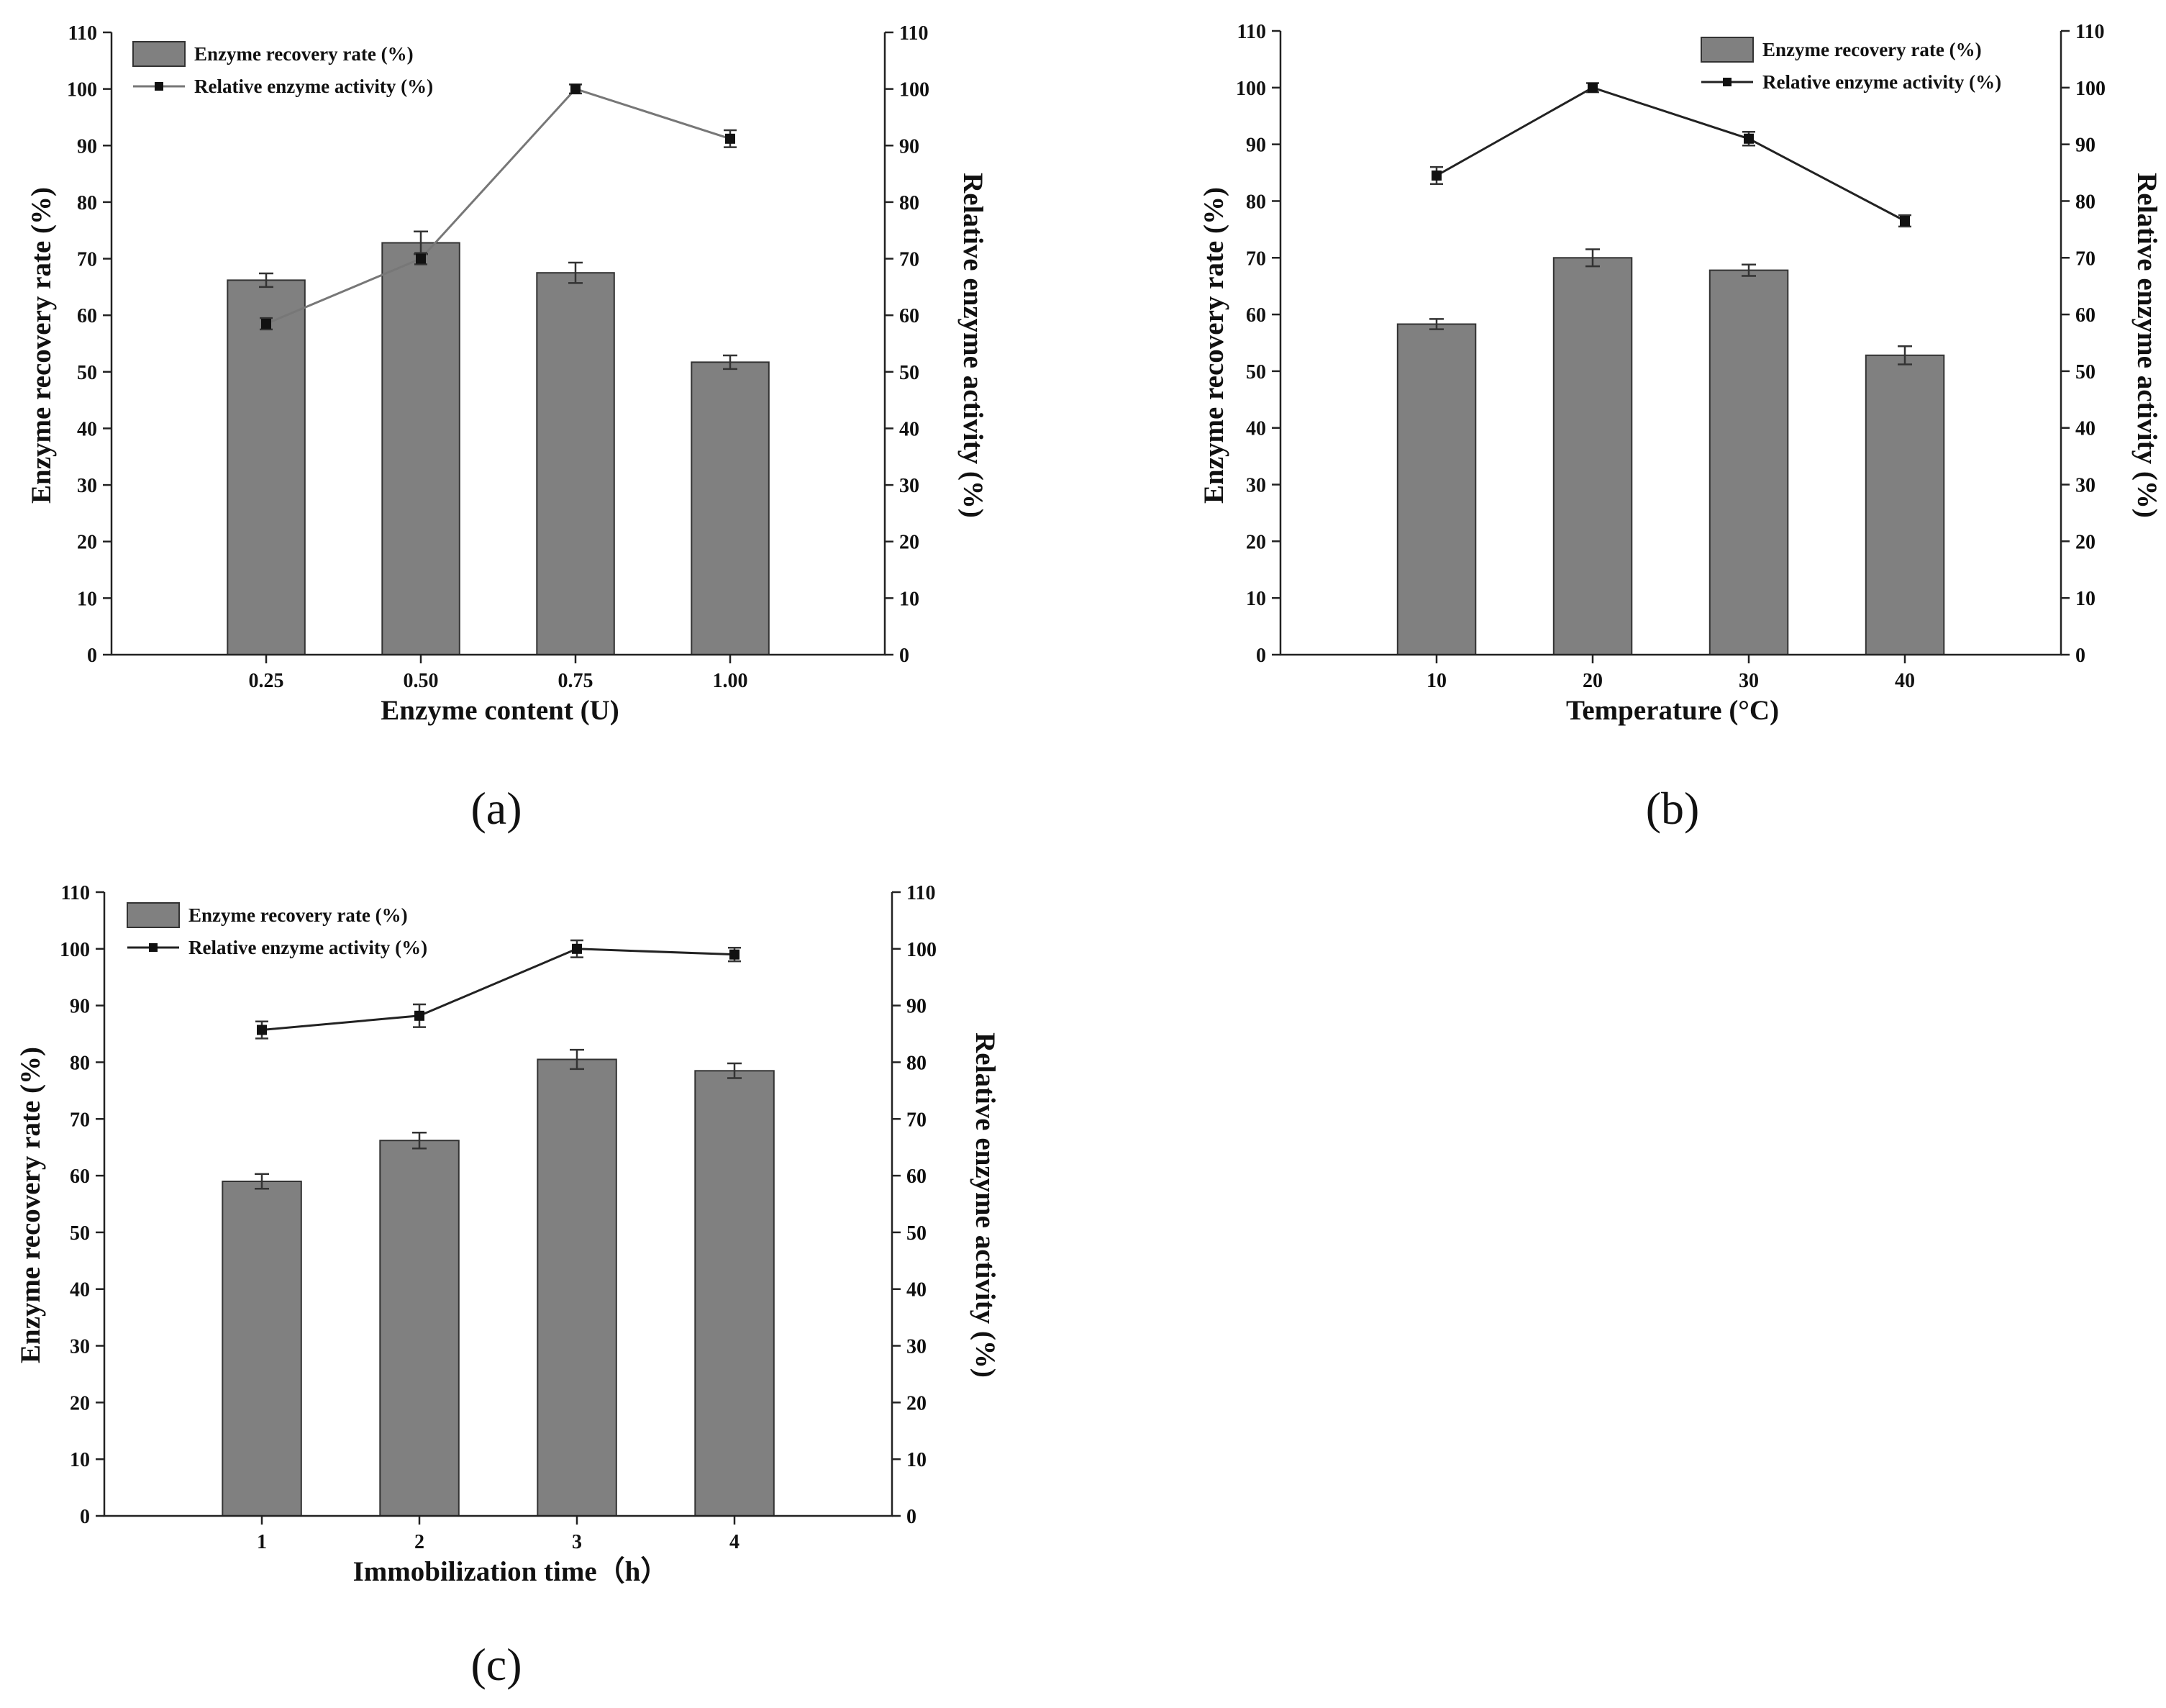 This screenshot has height=1708, width=2166. What do you see at coordinates (2085, 372) in the screenshot?
I see `y2-tick-label-b-50: 50` at bounding box center [2085, 372].